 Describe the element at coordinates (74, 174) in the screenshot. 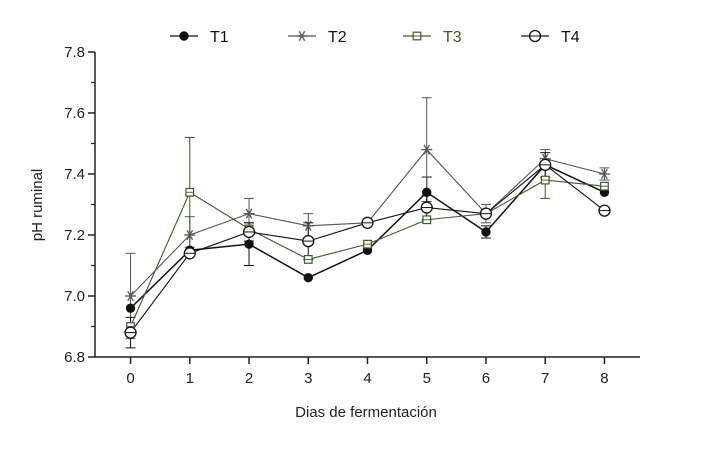

I see `y-tick-label: 7.4` at that location.